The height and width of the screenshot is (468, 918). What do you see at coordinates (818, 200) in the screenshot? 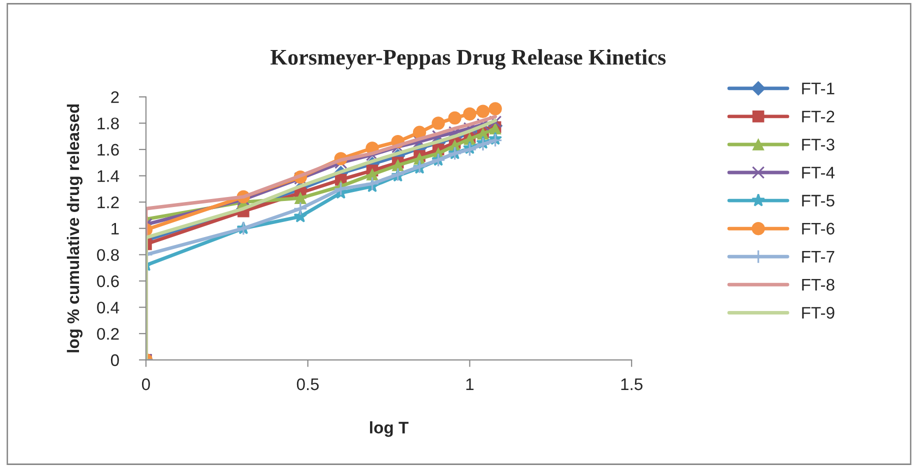
I see `legend-label: FT-5` at bounding box center [818, 200].